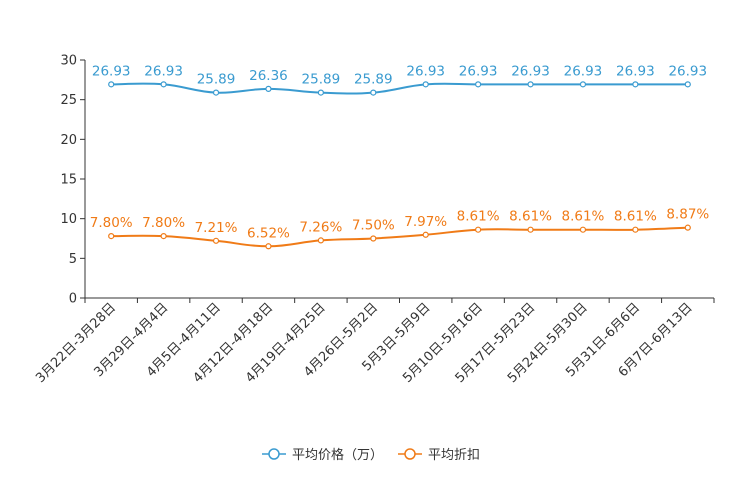 This screenshot has height=496, width=744. I want to click on y-tick-label: 10, so click(68, 219).